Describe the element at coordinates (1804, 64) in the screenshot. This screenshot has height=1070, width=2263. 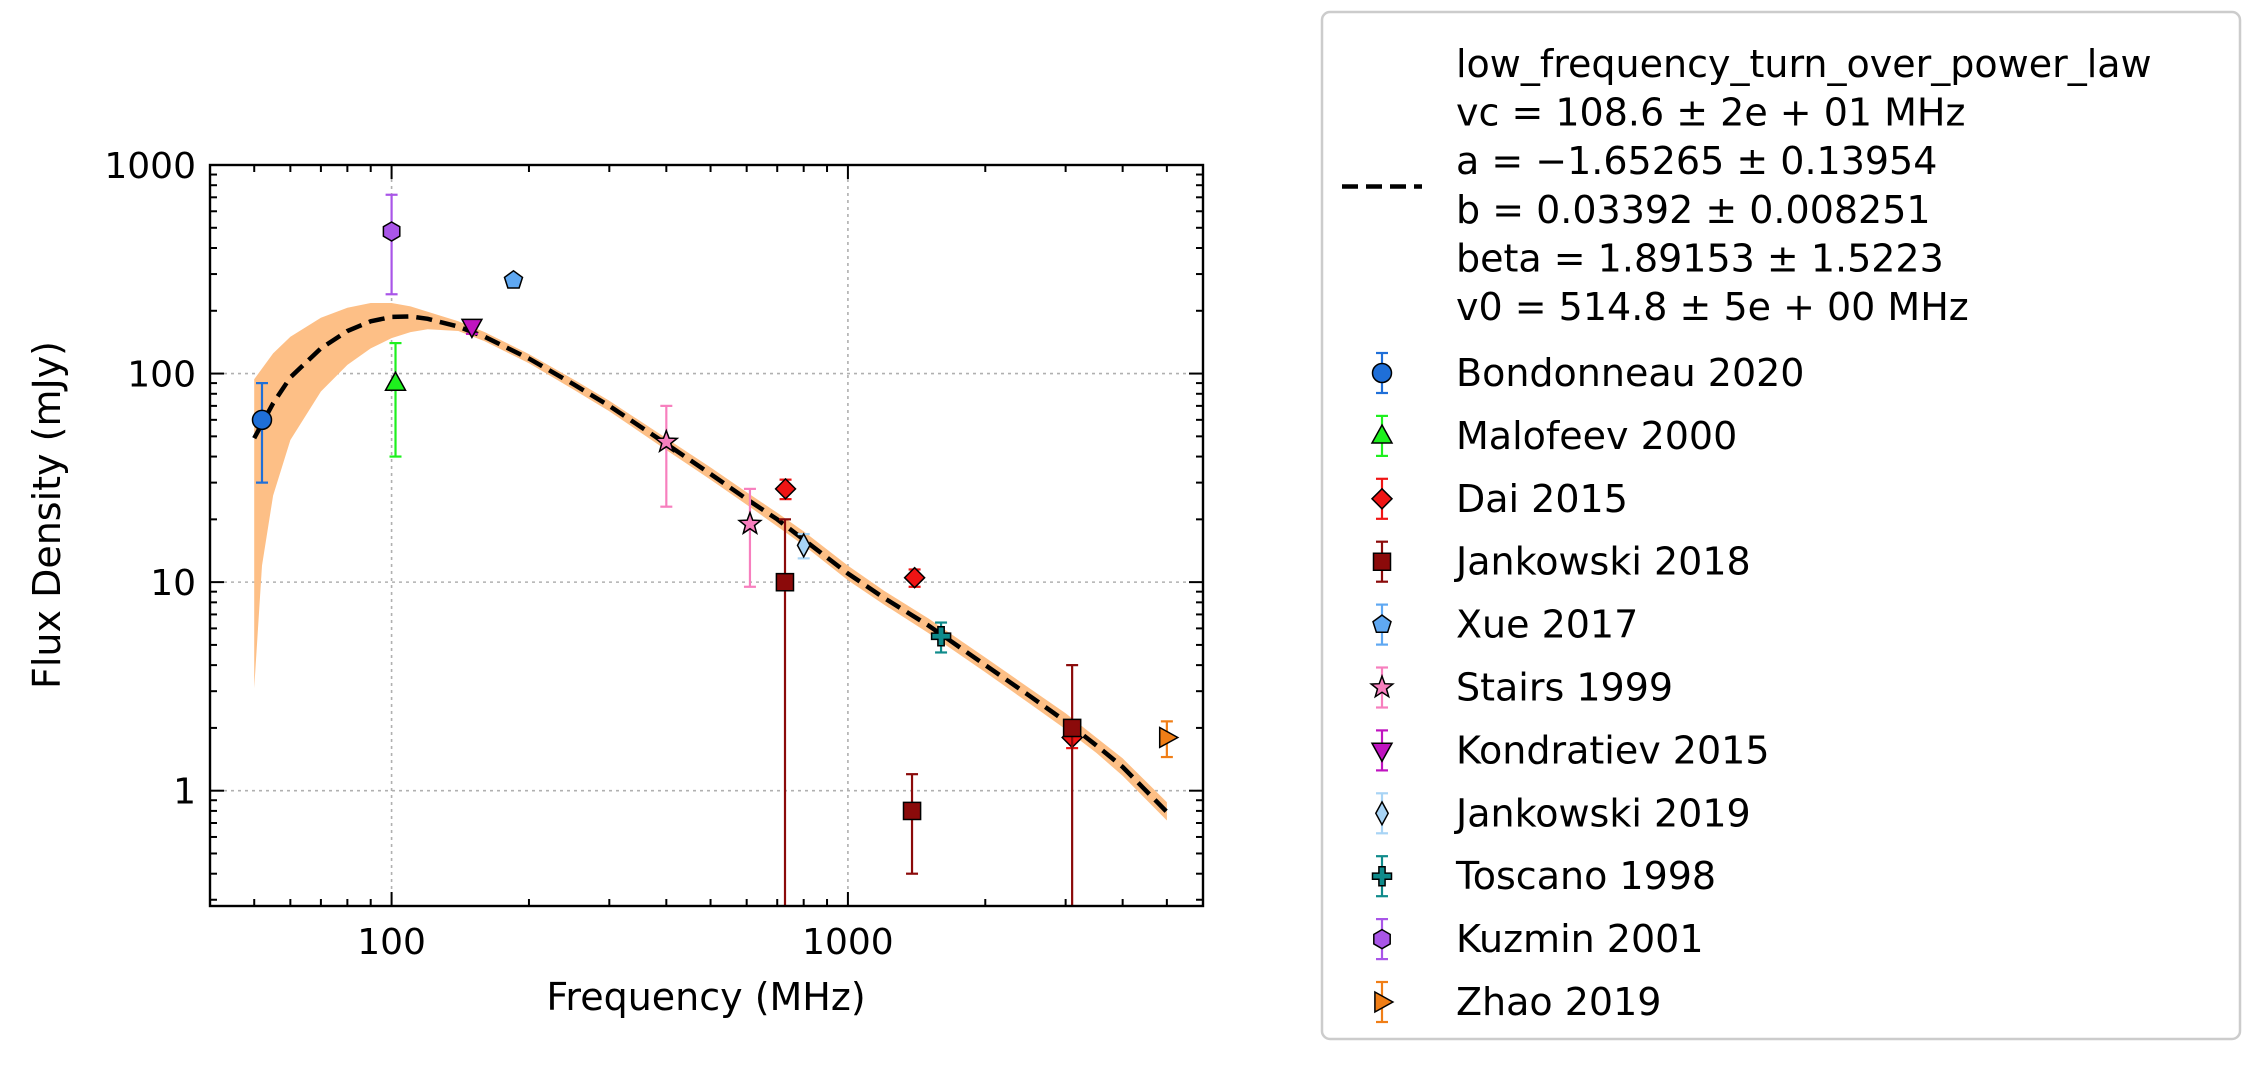
I see `legend-fit-text: low_frequency_turn_over_power_law` at that location.